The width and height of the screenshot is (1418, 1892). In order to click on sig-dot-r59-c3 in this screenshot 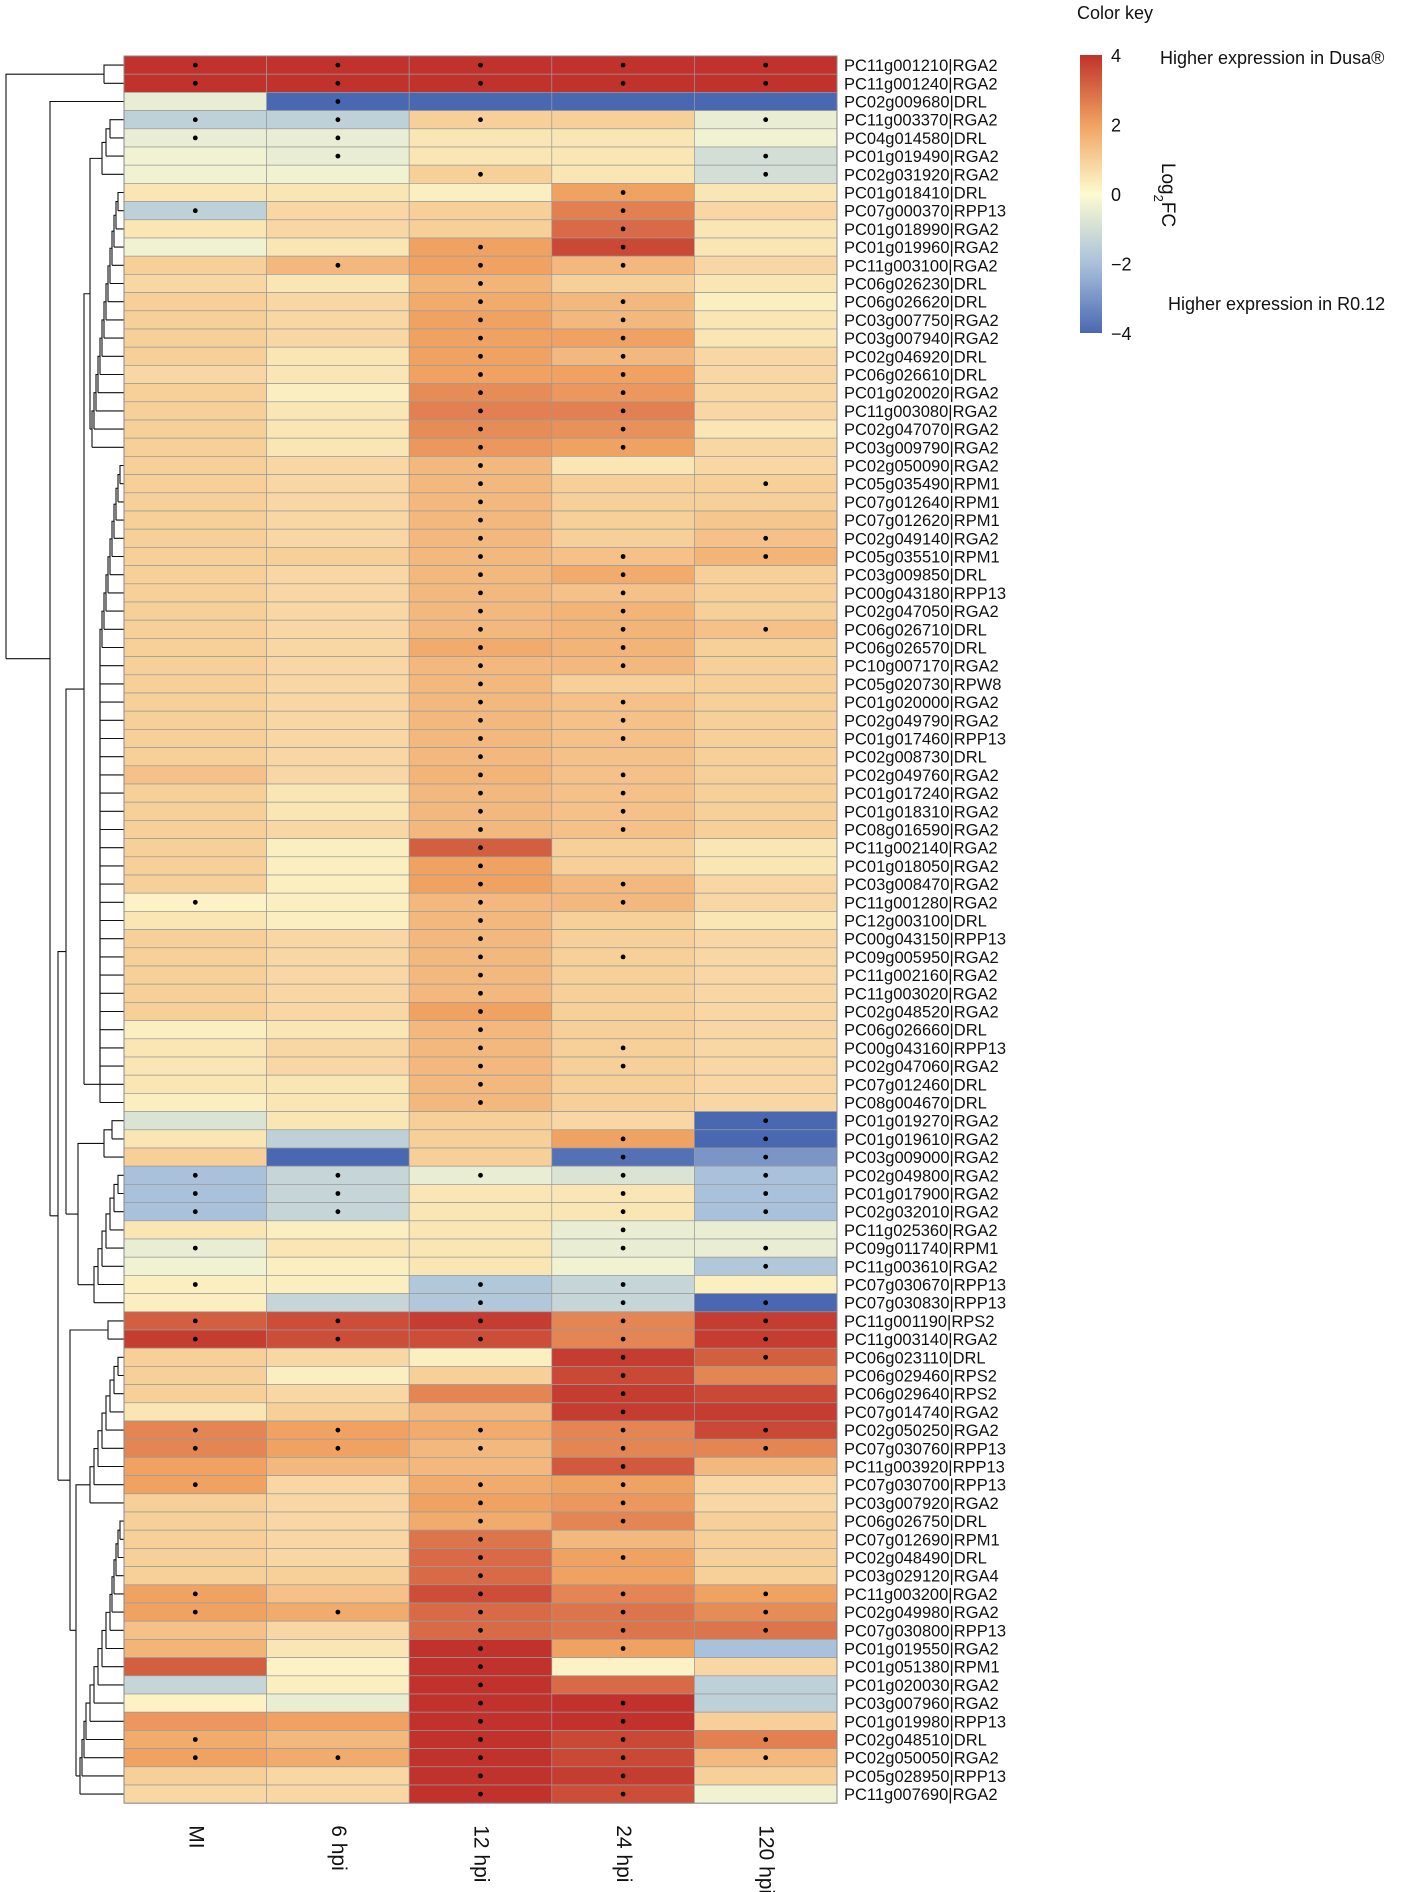, I will do `click(623, 1139)`.